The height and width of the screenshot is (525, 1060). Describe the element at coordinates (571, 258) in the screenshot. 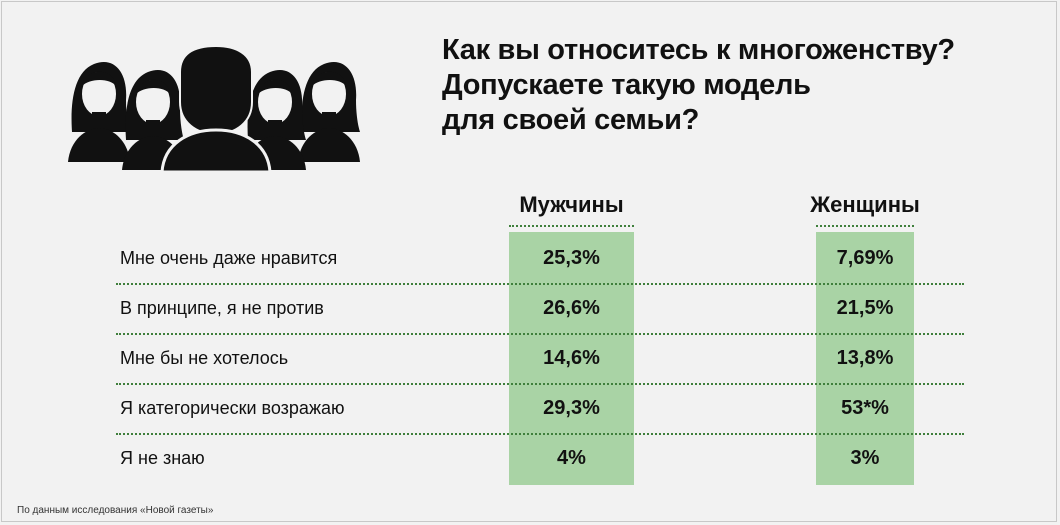

I see `value-cell-men: 25,3%` at that location.